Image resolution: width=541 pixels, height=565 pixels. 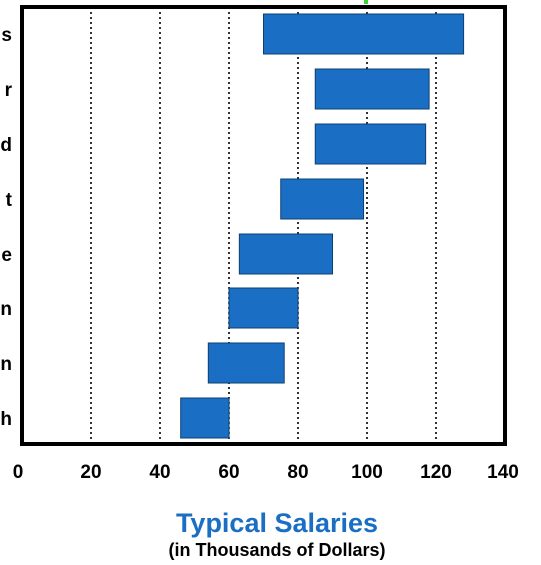 What do you see at coordinates (366, 2) in the screenshot?
I see `accent-mark` at bounding box center [366, 2].